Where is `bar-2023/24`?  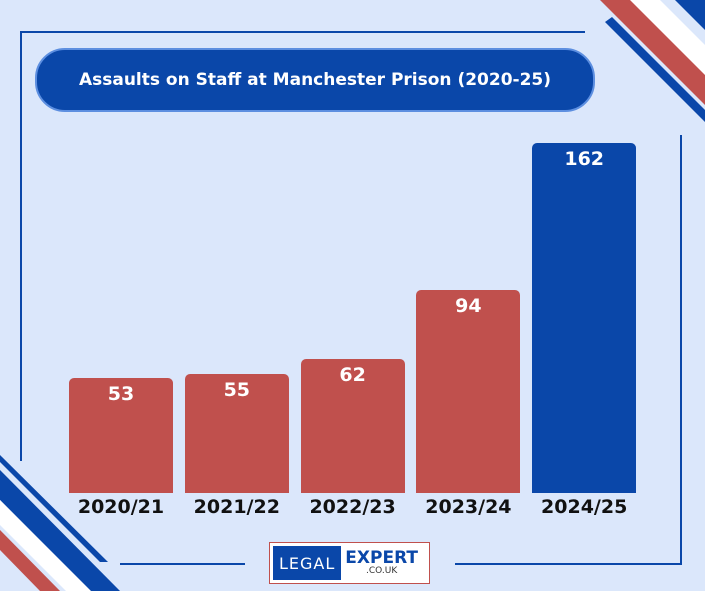
bar-2023/24 is located at coordinates (468, 391).